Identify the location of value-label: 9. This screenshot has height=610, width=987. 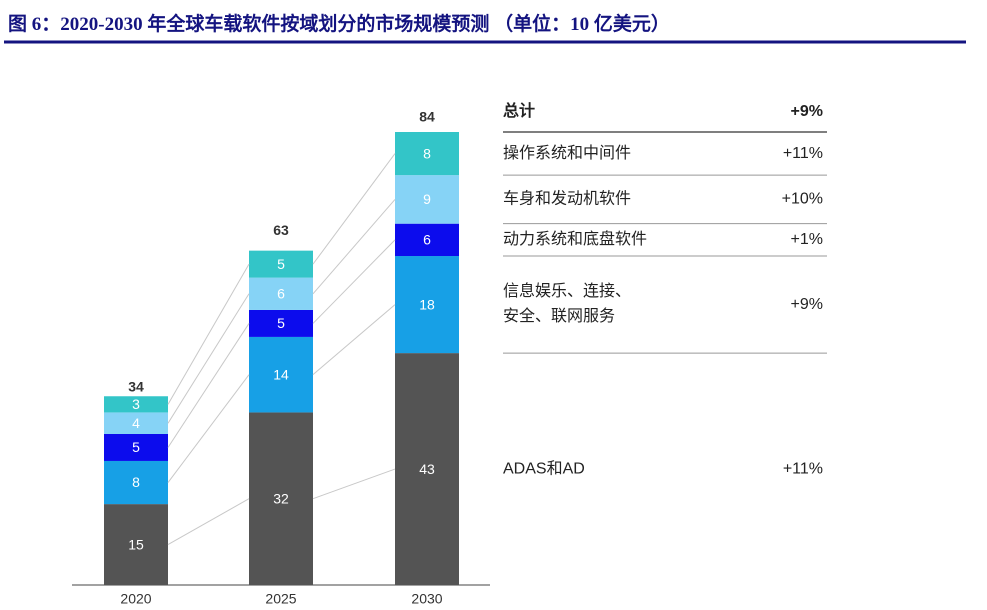
(427, 199).